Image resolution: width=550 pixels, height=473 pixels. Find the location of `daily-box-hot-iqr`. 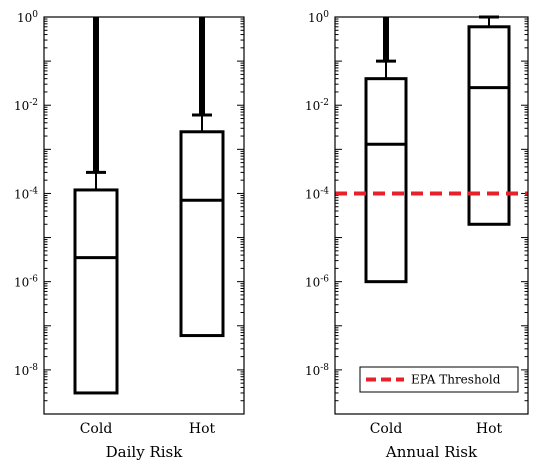

daily-box-hot-iqr is located at coordinates (202, 234).